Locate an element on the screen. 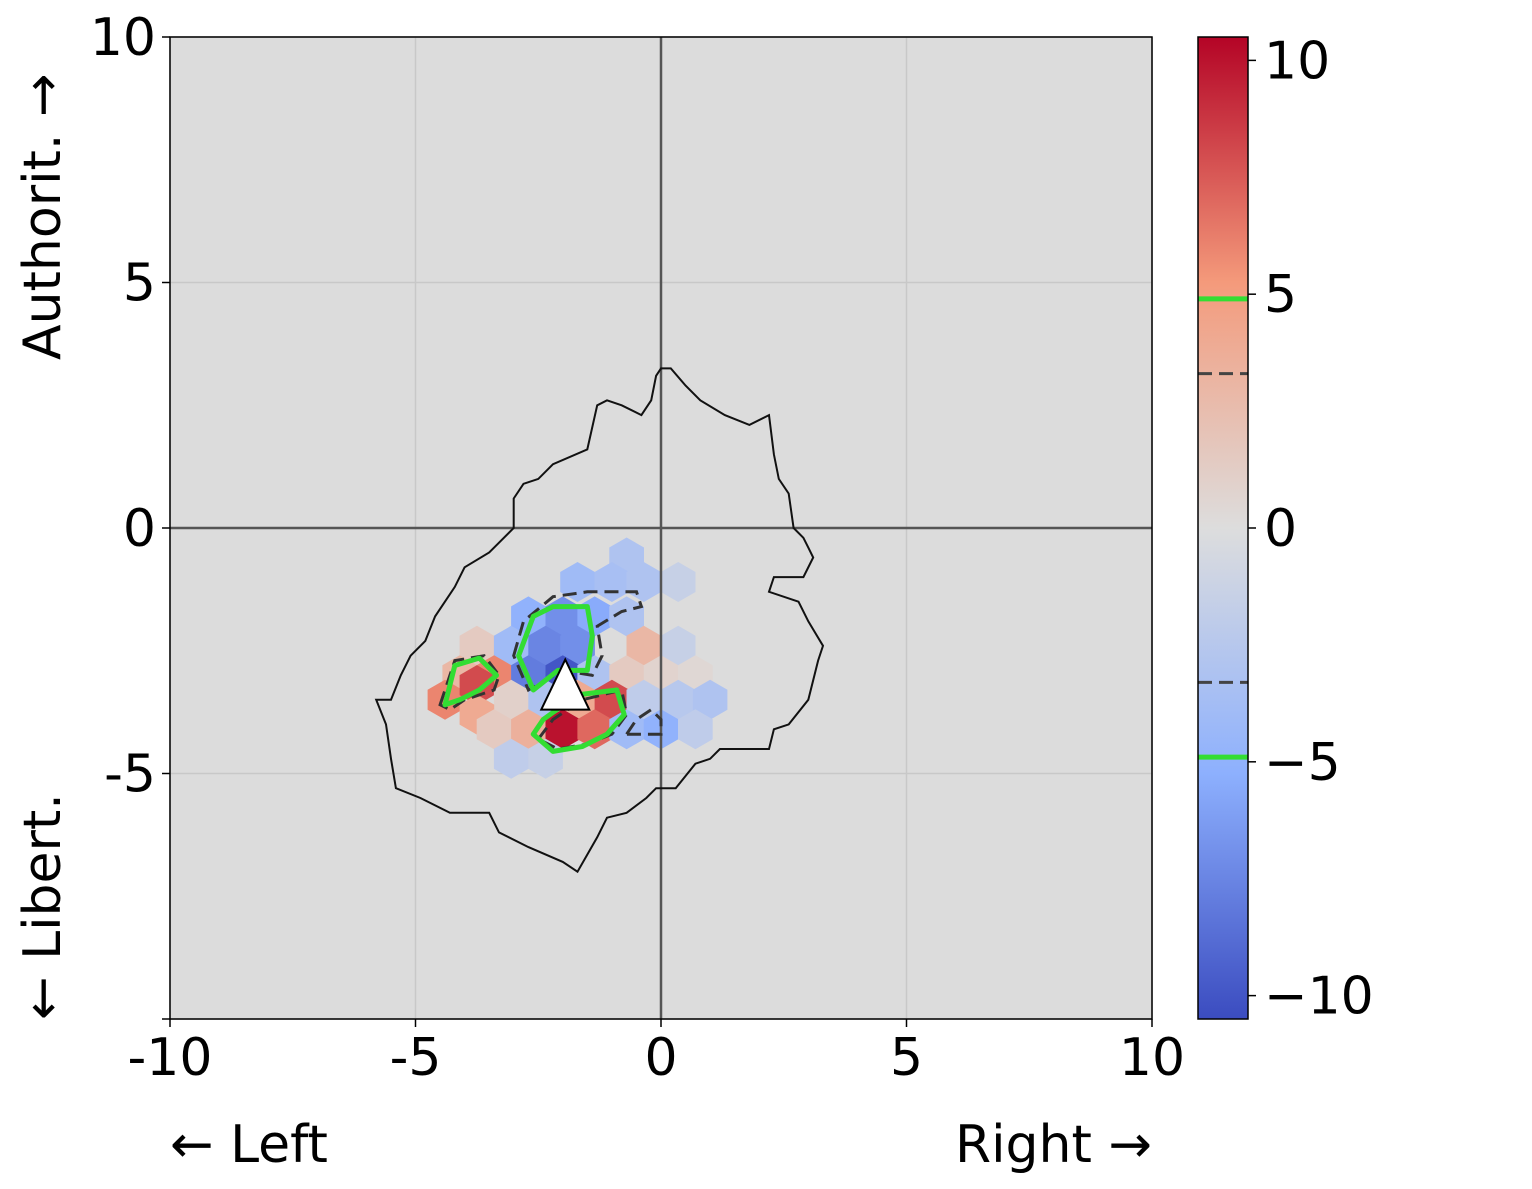  x-tick-label: 10 is located at coordinates (1152, 1058).